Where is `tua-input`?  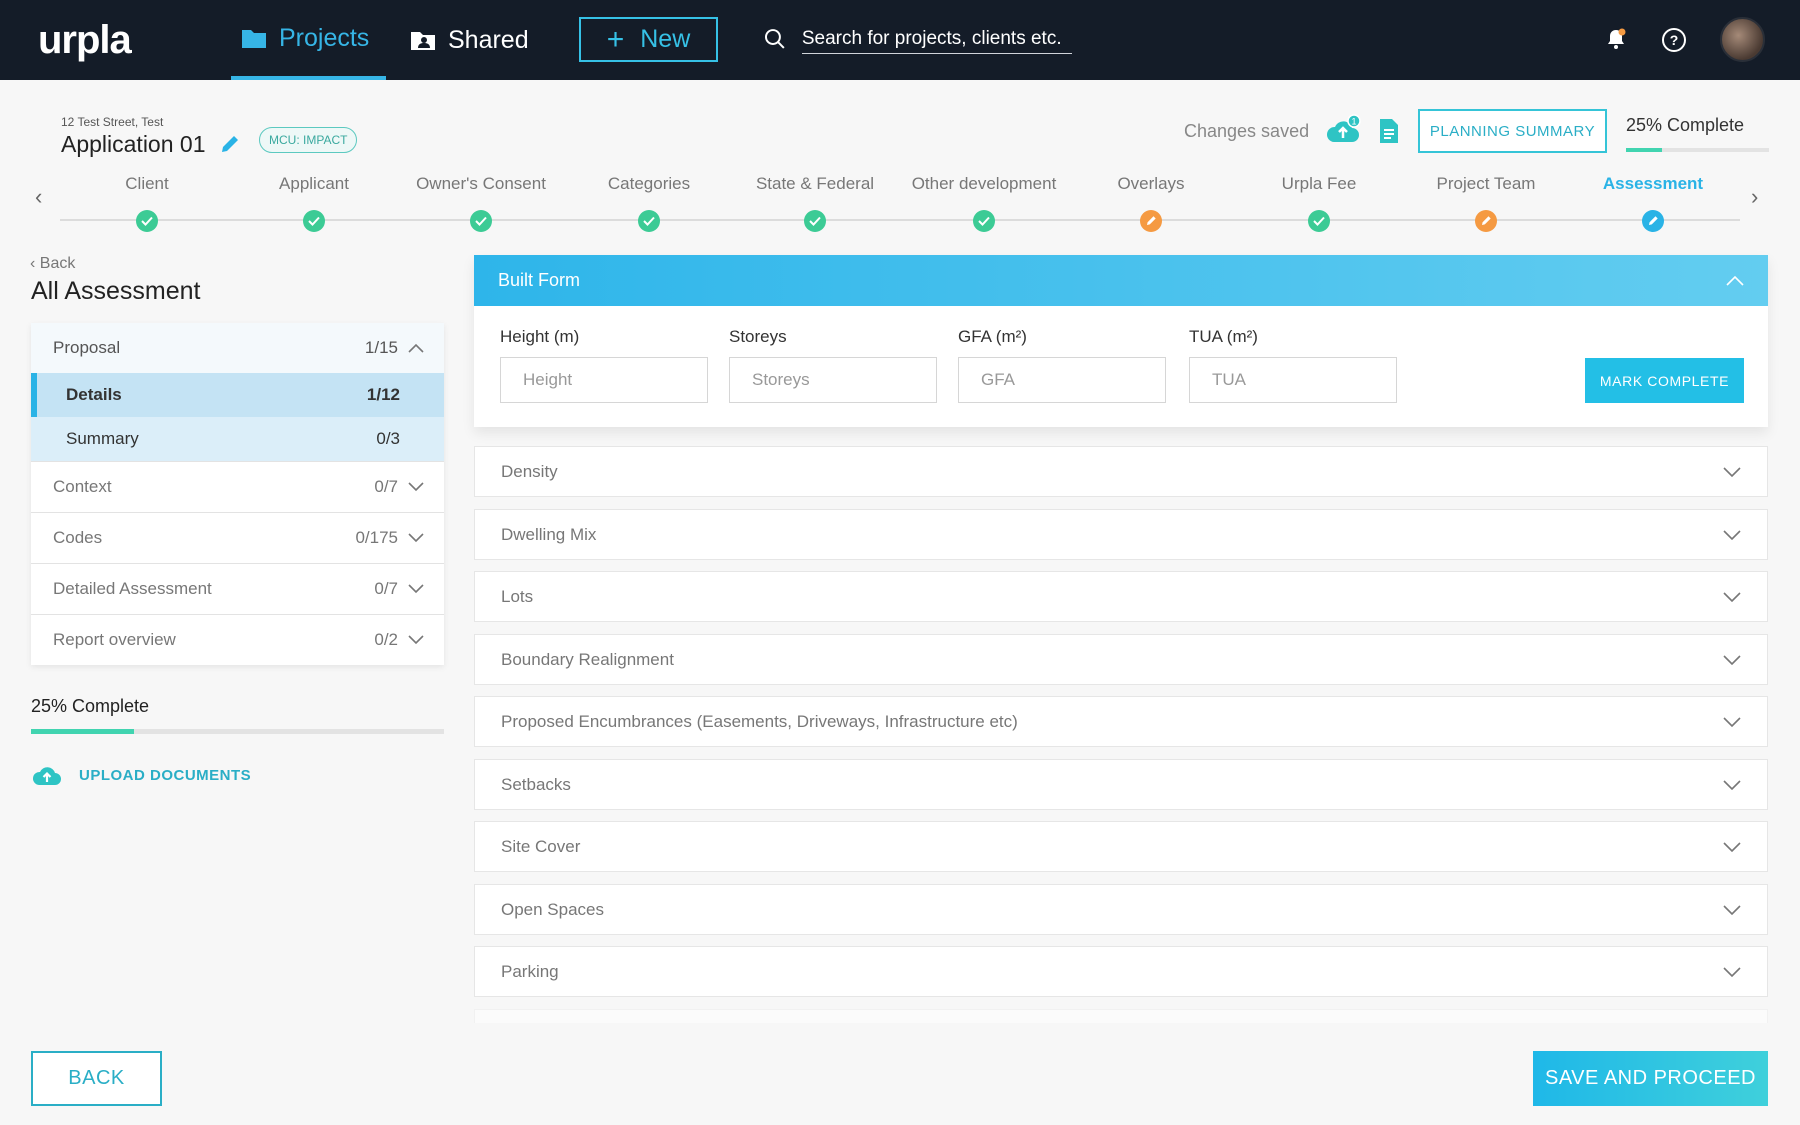
tua-input is located at coordinates (1293, 380).